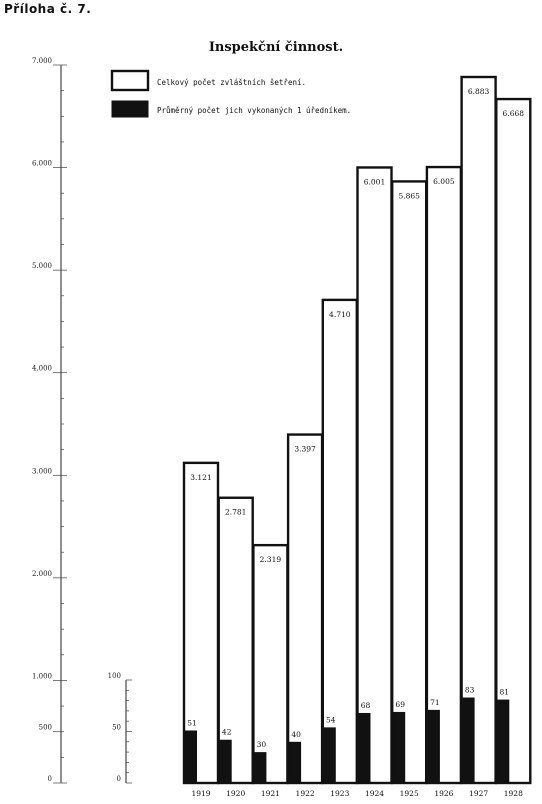 This screenshot has width=542, height=804. What do you see at coordinates (45, 728) in the screenshot?
I see `left-axis-tick-label: 500` at bounding box center [45, 728].